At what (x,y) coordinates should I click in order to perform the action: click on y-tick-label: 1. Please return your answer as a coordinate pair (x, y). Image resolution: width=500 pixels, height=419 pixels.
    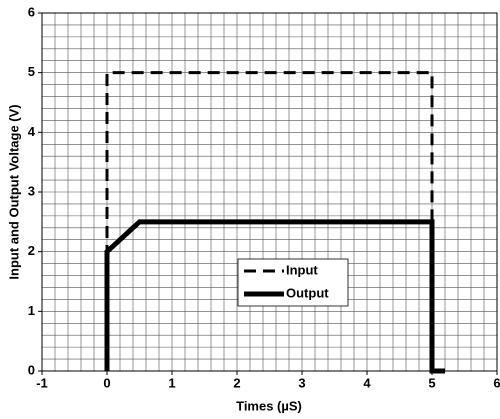
    Looking at the image, I should click on (31, 310).